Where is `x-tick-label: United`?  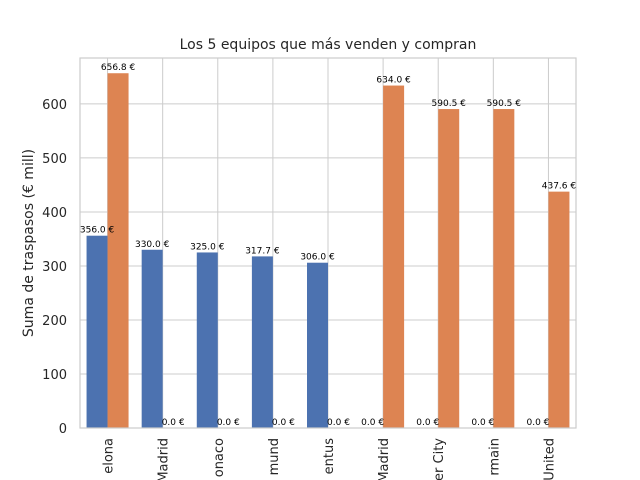
x-tick-label: United is located at coordinates (549, 459).